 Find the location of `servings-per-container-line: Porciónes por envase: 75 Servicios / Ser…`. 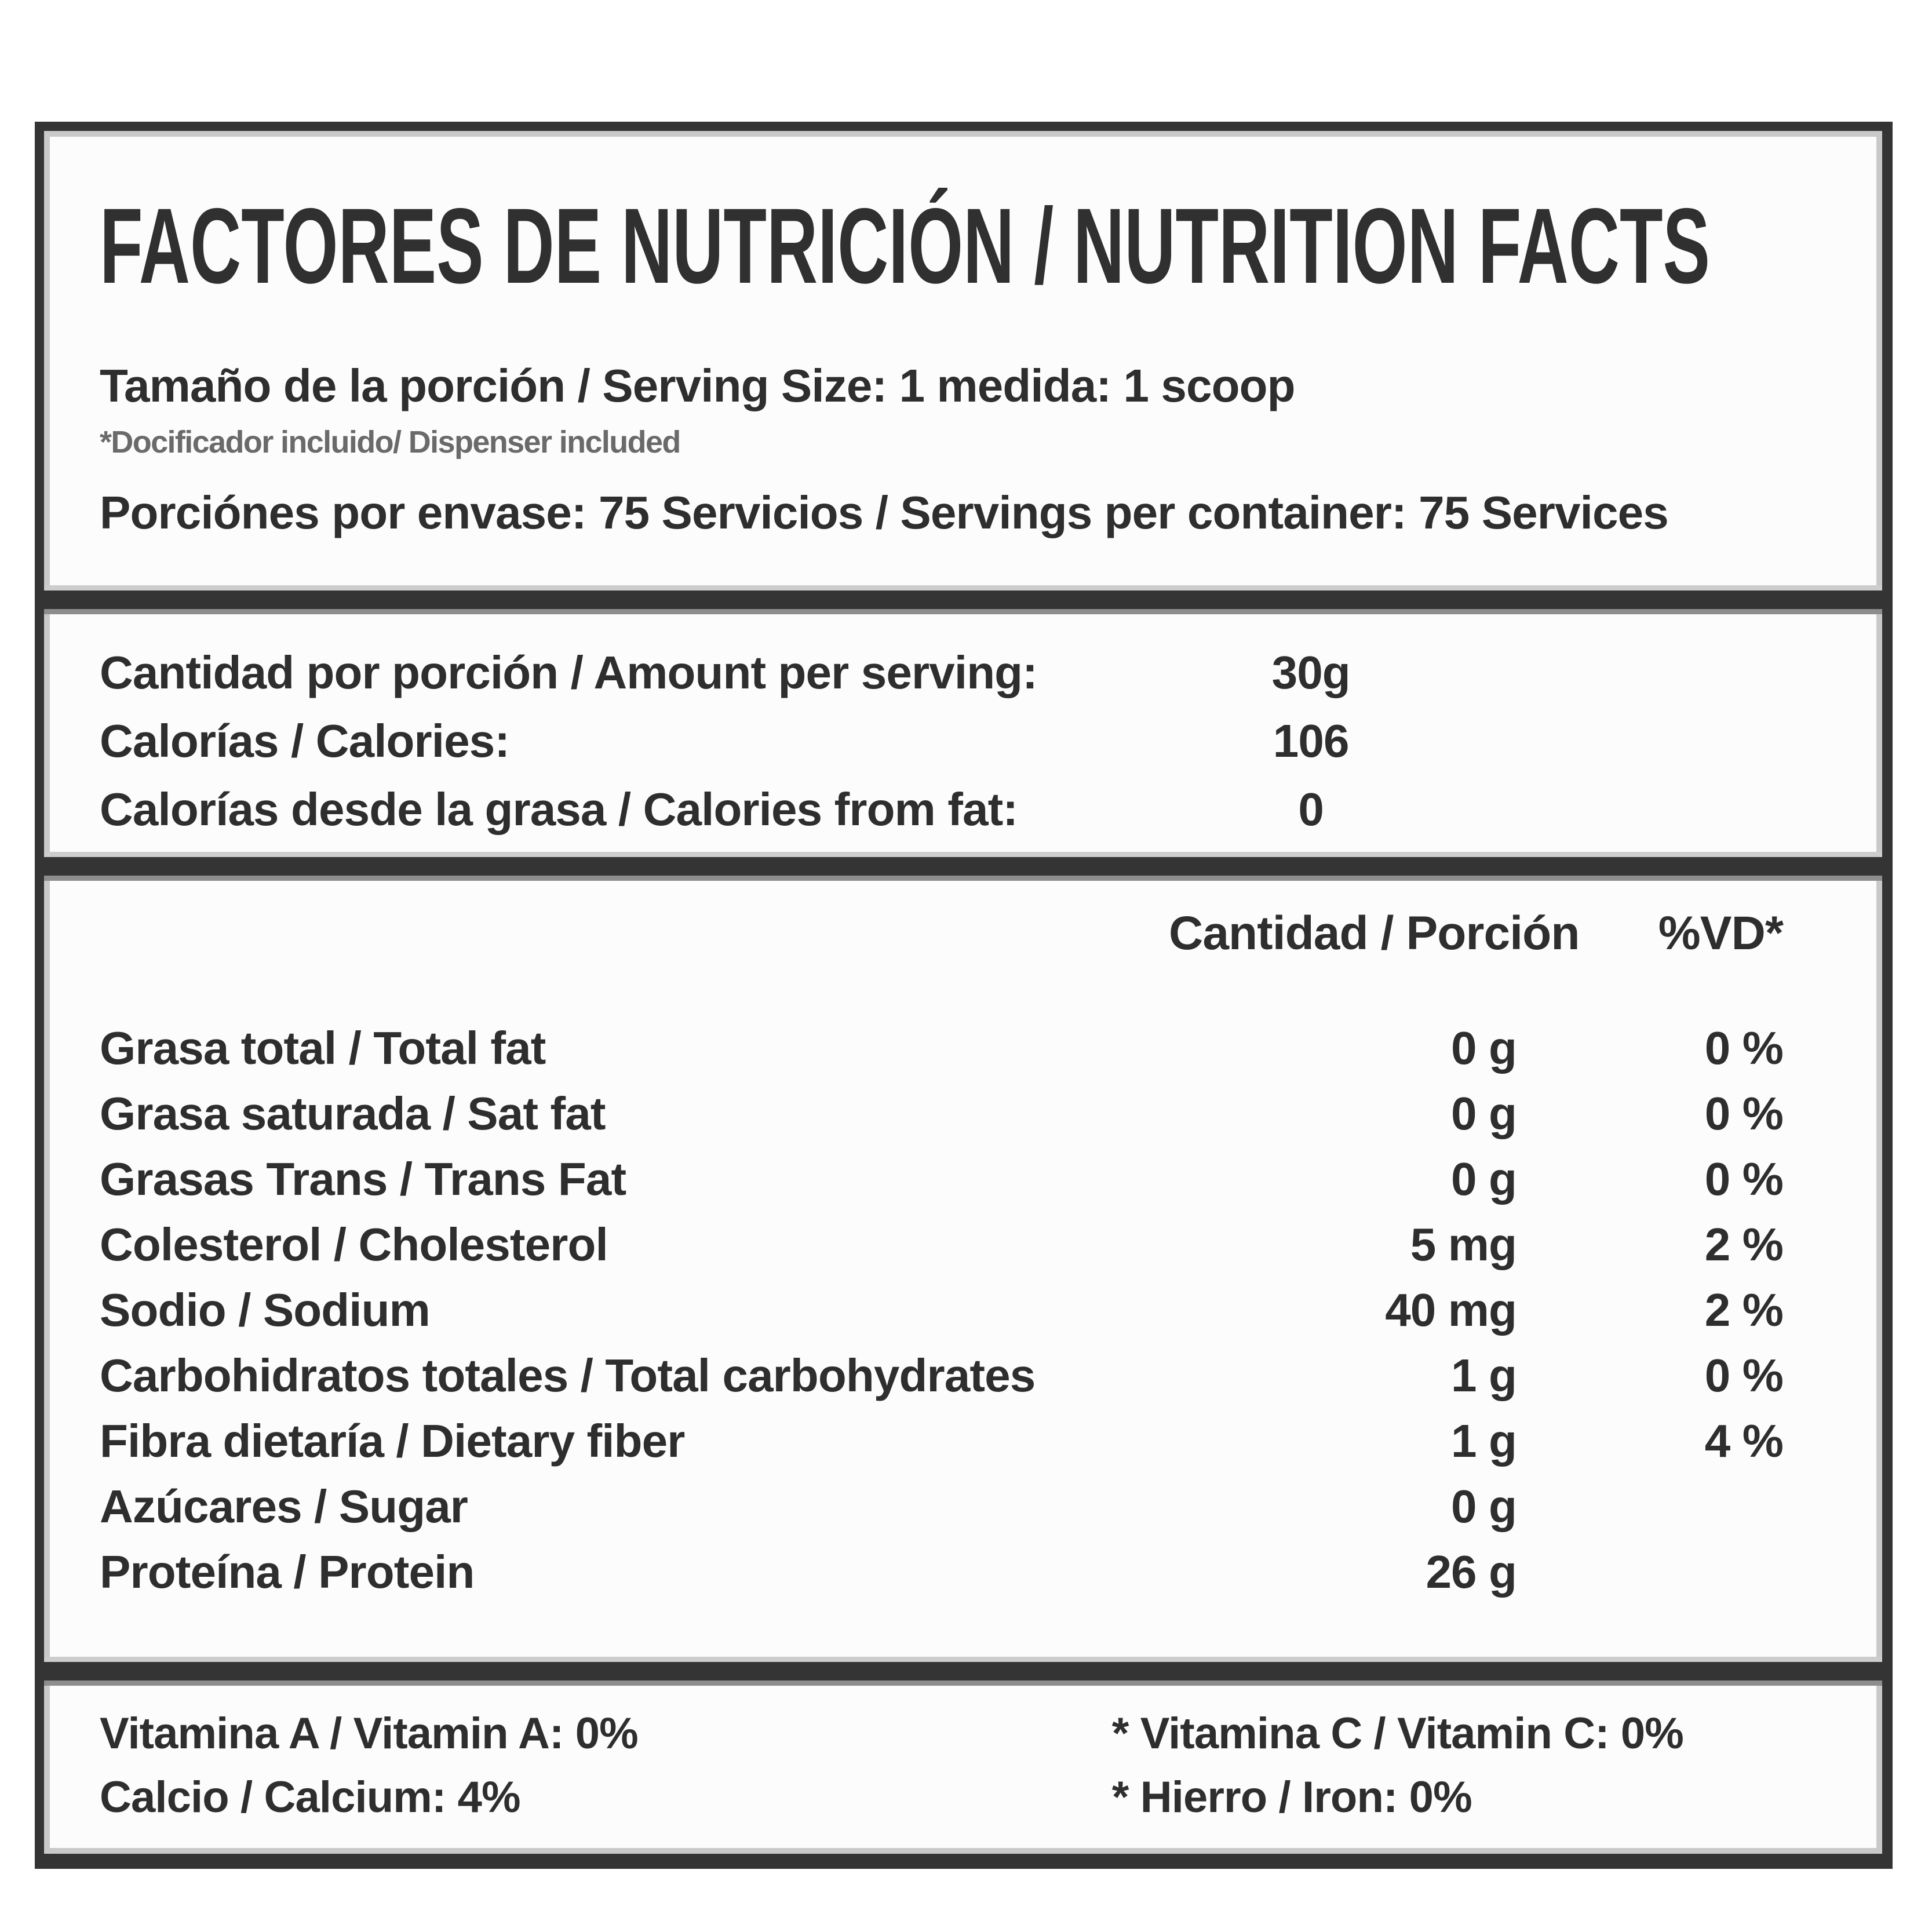

servings-per-container-line: Porciónes por envase: 75 Servicios / Ser… is located at coordinates (885, 512).